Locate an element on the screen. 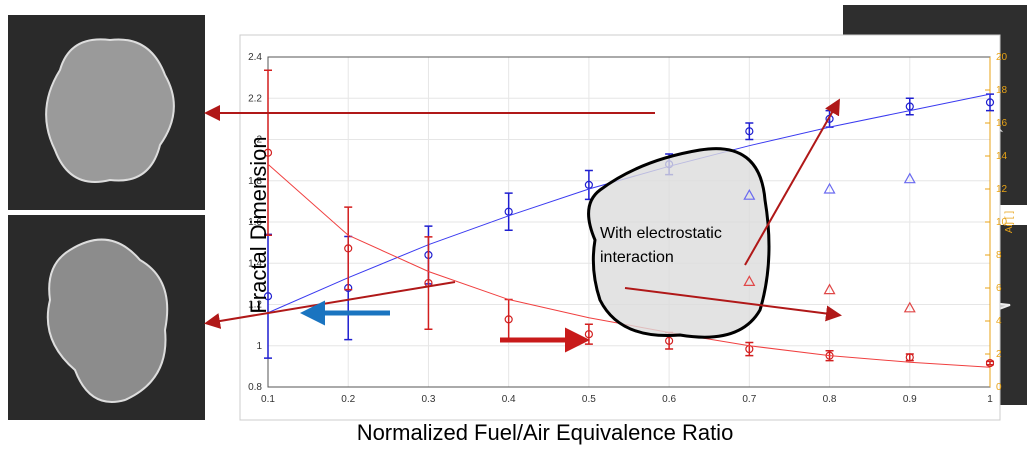 Image resolution: width=1027 pixels, height=450 pixels. y2-tick-label: 0 is located at coordinates (999, 387).